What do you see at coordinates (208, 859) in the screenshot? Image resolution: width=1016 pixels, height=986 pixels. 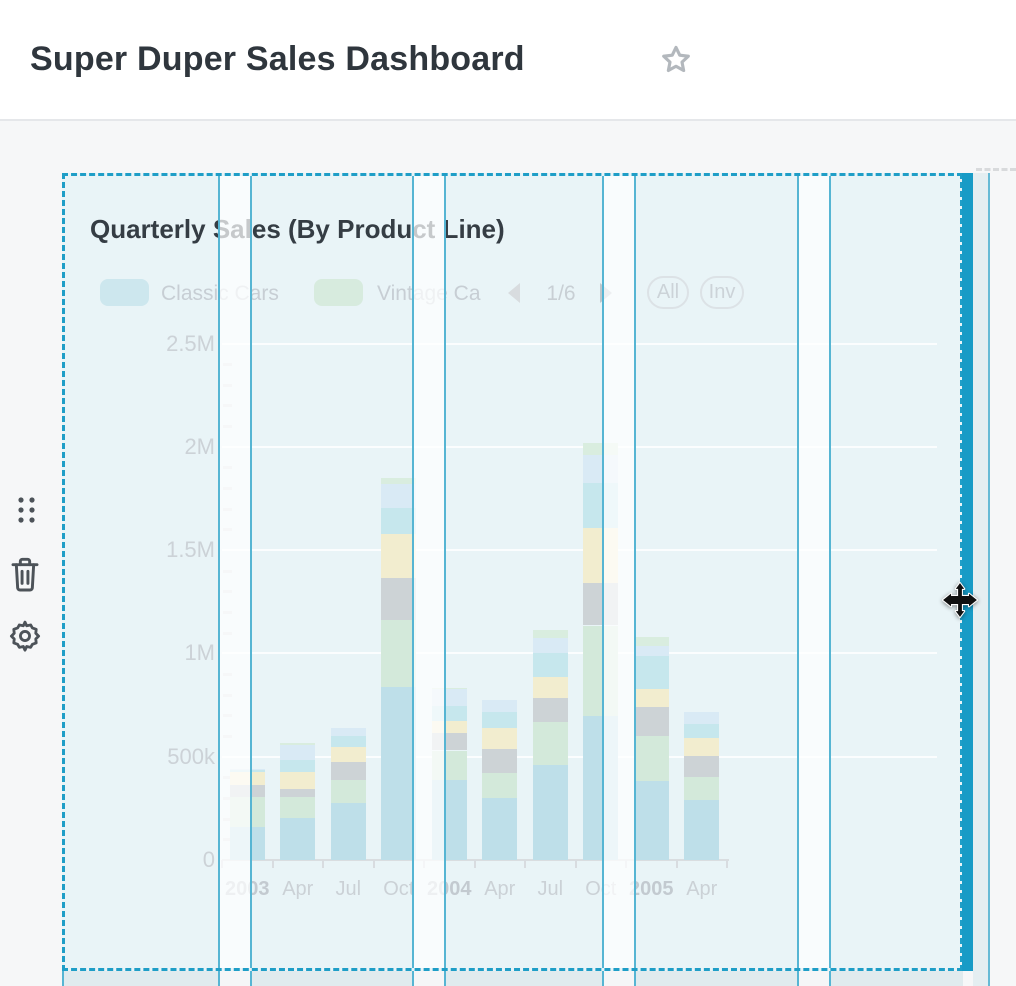 I see `y-axis-label: 0` at bounding box center [208, 859].